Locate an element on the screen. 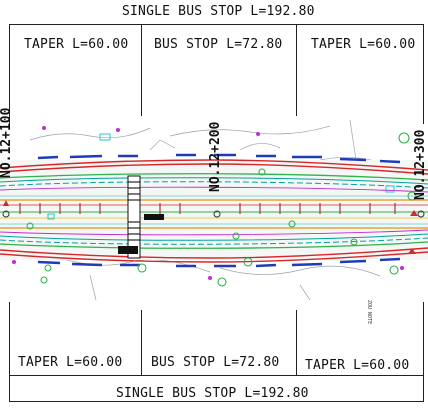  small-note: ZOU NOTE is located at coordinates (369, 312).